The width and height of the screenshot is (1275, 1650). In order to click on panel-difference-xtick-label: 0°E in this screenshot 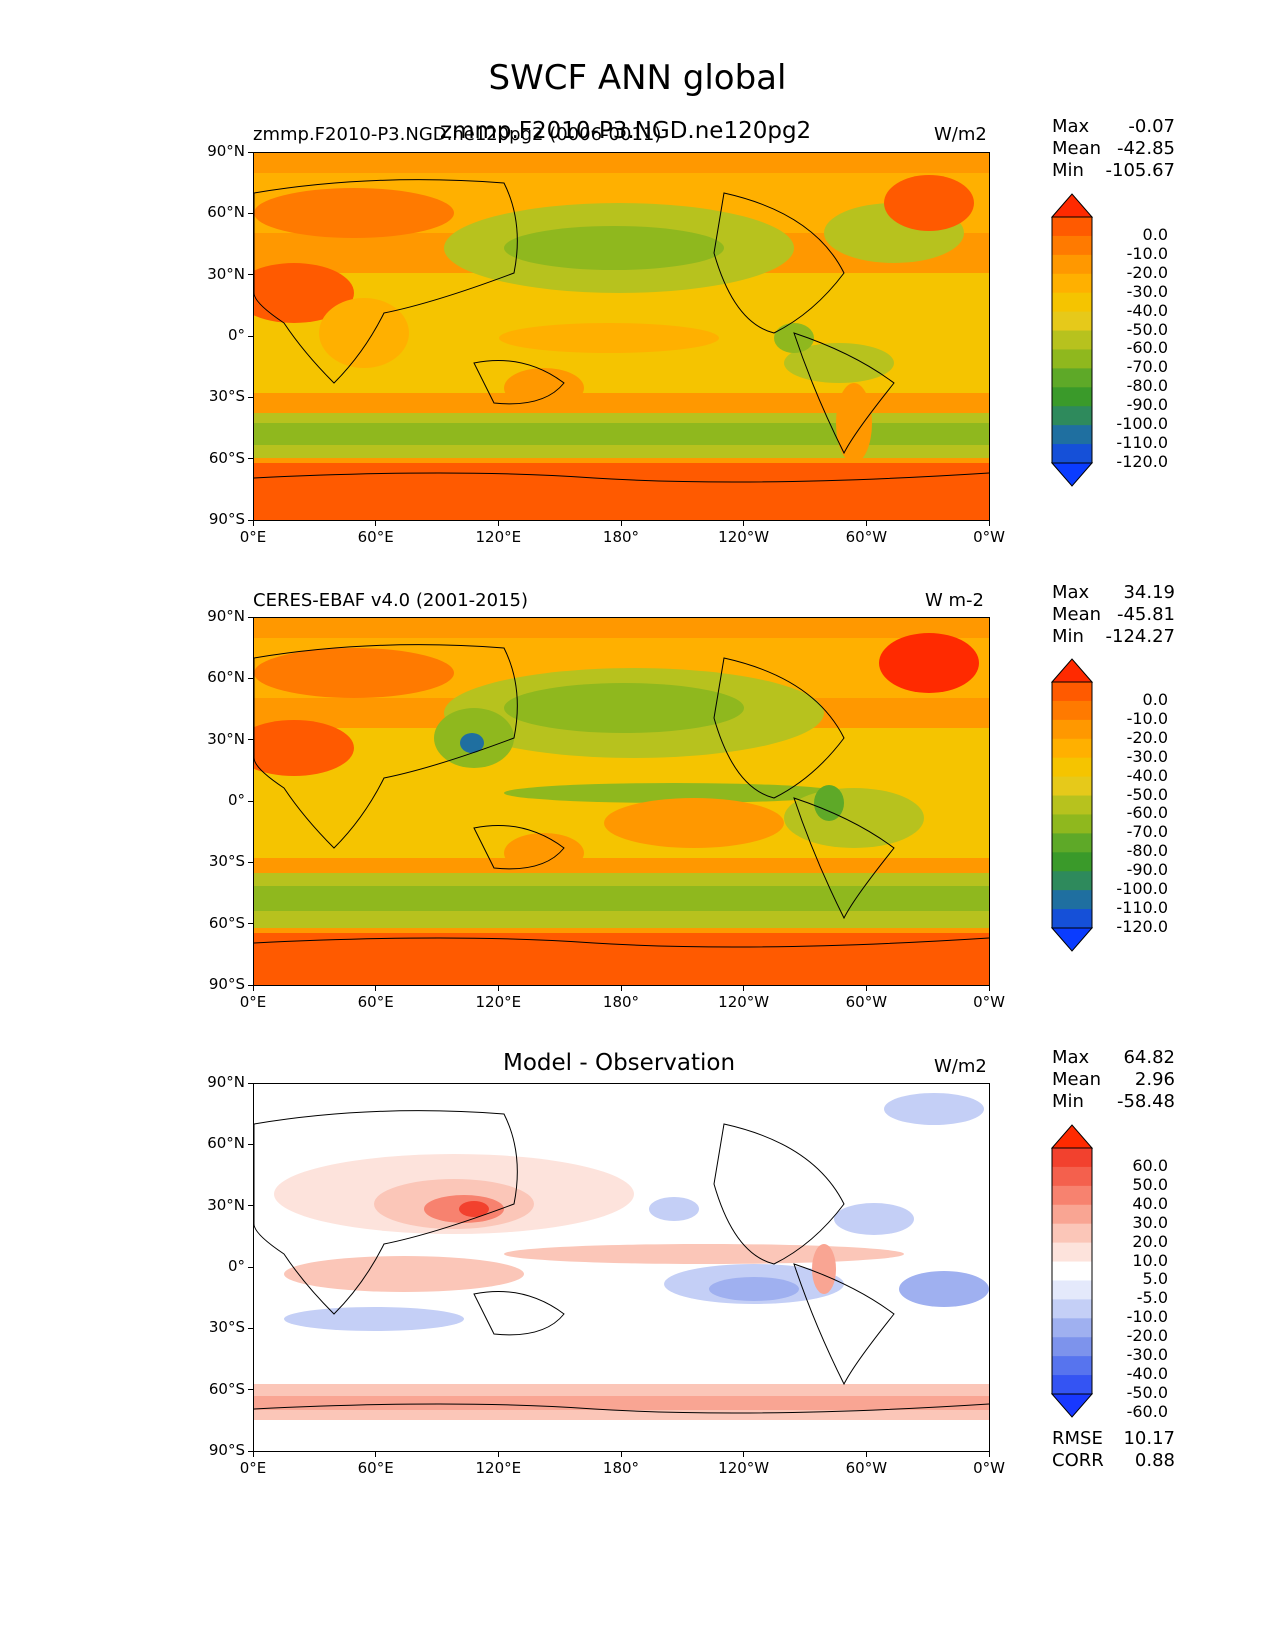, I will do `click(253, 1468)`.